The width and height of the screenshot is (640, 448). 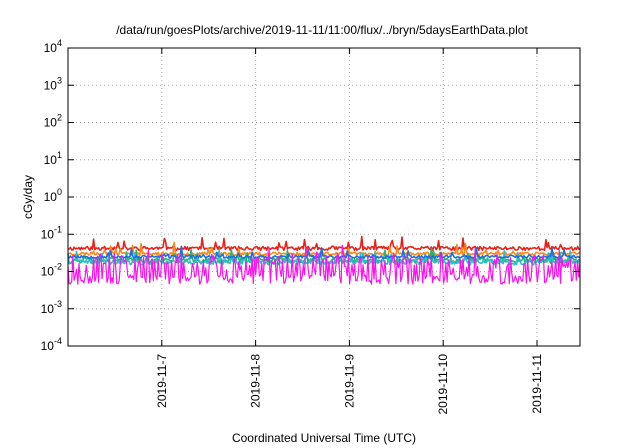 I want to click on x-axis-label: Coordinated Universal Time (UTC), so click(x=324, y=438).